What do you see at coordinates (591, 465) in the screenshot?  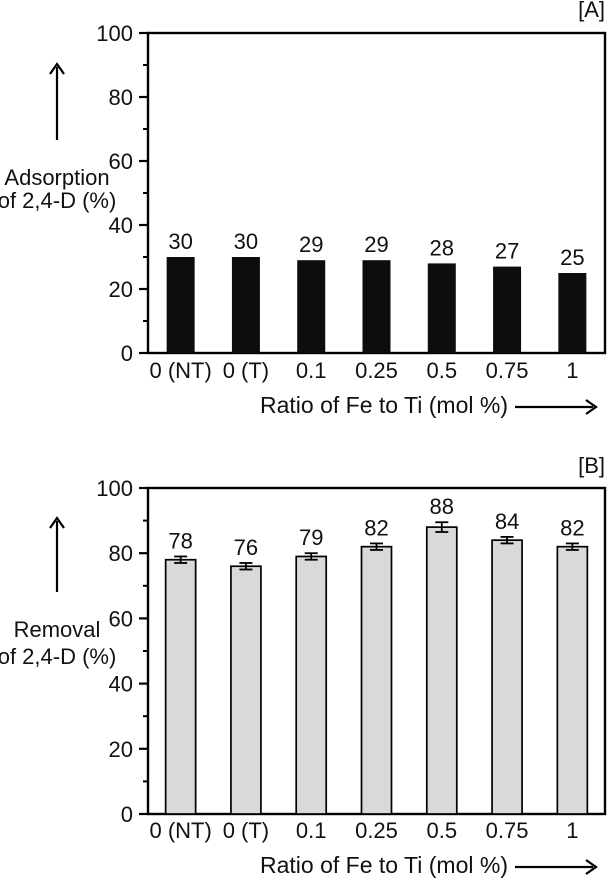 I see `panel-tag: [B]` at bounding box center [591, 465].